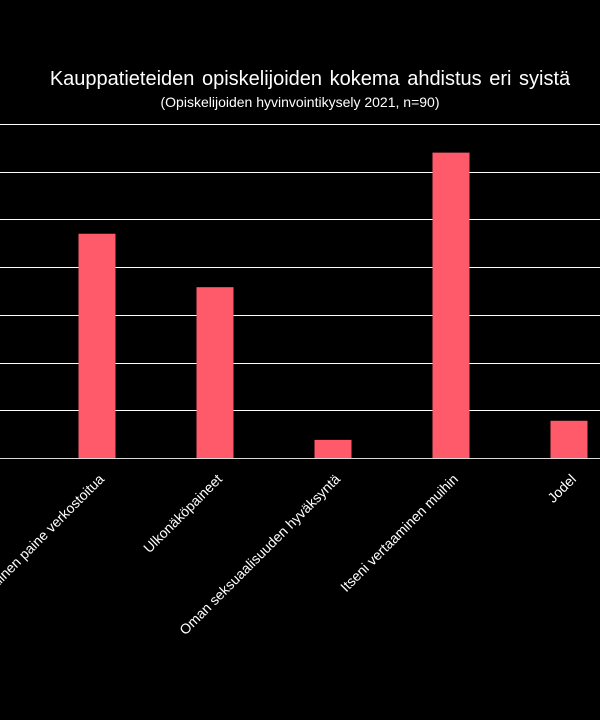 The height and width of the screenshot is (720, 600). Describe the element at coordinates (399, 533) in the screenshot. I see `category-label: Itseni vertaaminen muihin` at that location.